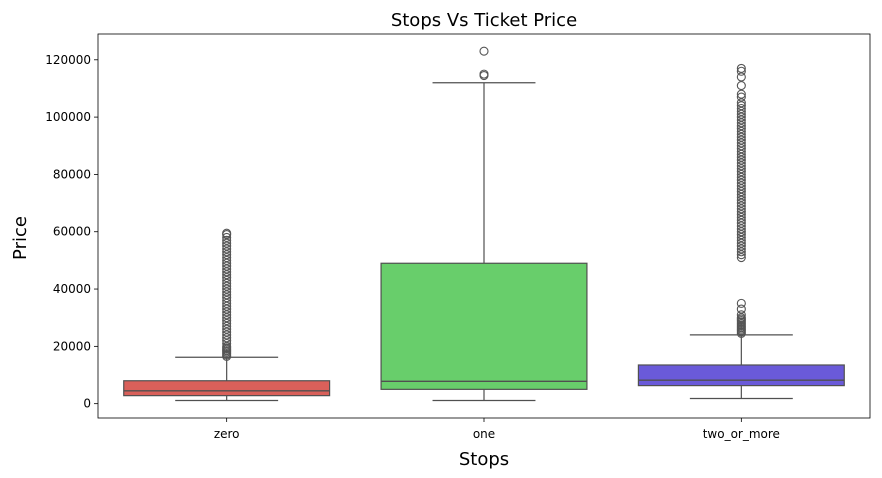 The width and height of the screenshot is (882, 478). Describe the element at coordinates (87, 404) in the screenshot. I see `y-tick-label: 0` at that location.